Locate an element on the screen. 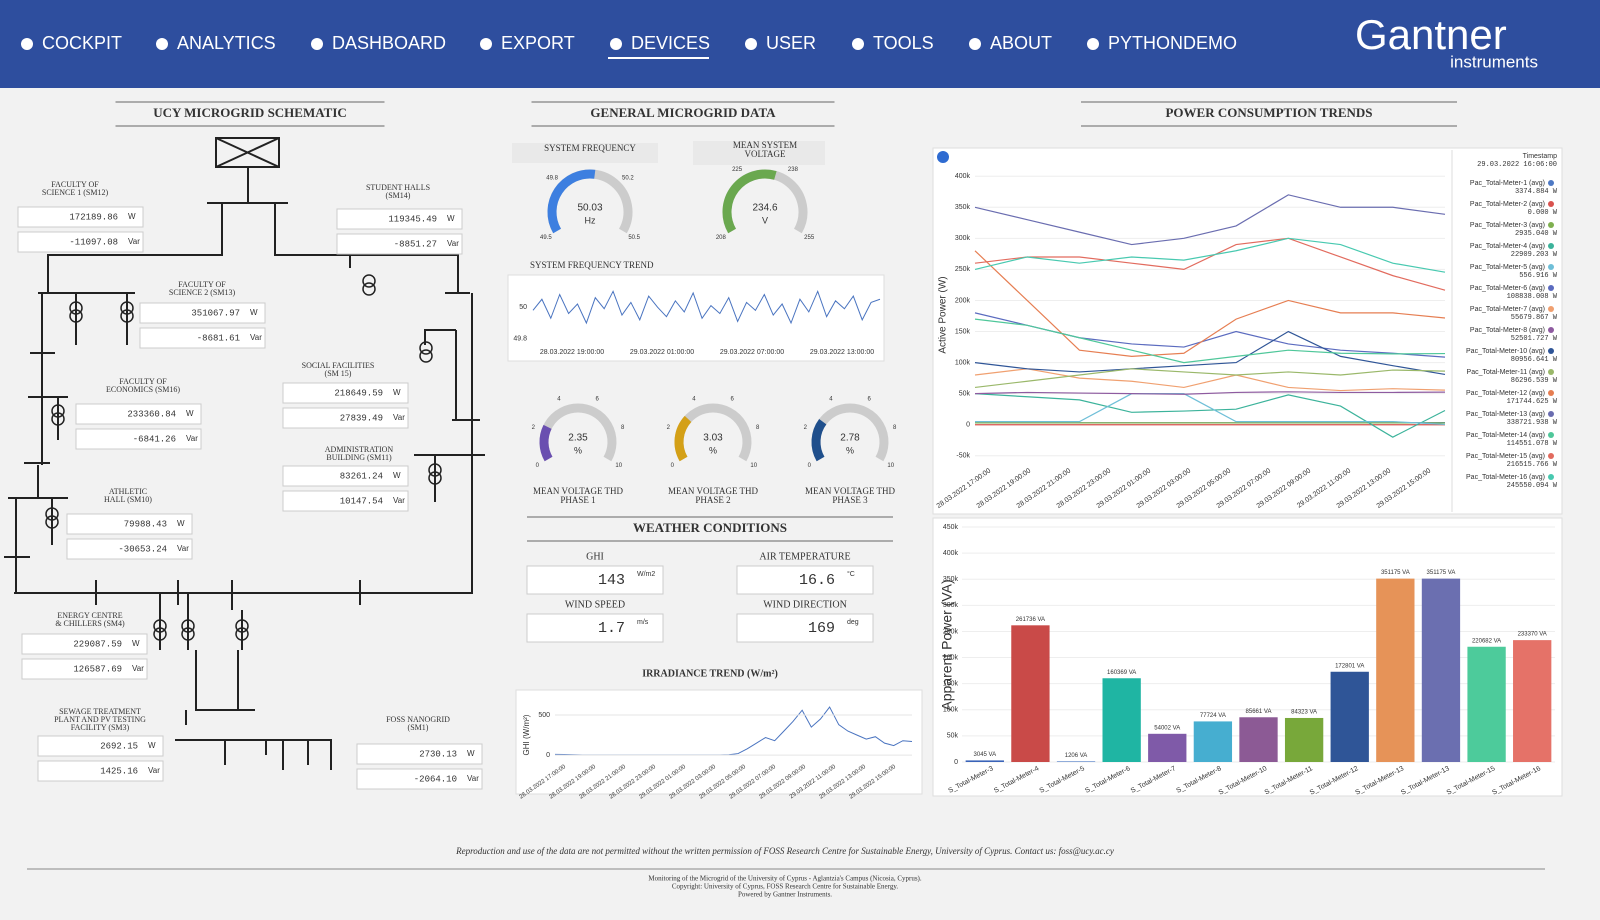 The width and height of the screenshot is (1600, 920). legend-name: Pac_Total-Meter-12 (avg) is located at coordinates (1505, 393).